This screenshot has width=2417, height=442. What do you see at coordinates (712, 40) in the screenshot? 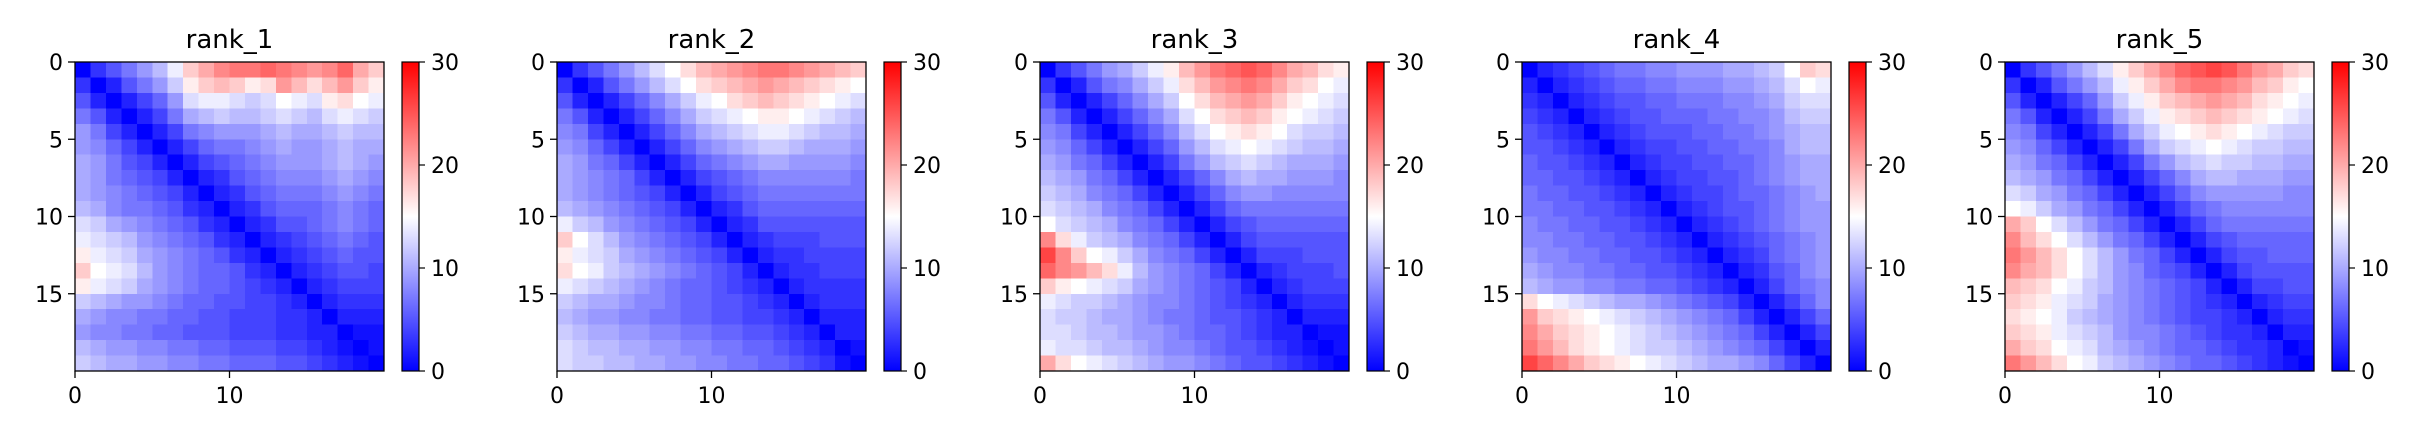
I see `panel-title: rank_2` at bounding box center [712, 40].